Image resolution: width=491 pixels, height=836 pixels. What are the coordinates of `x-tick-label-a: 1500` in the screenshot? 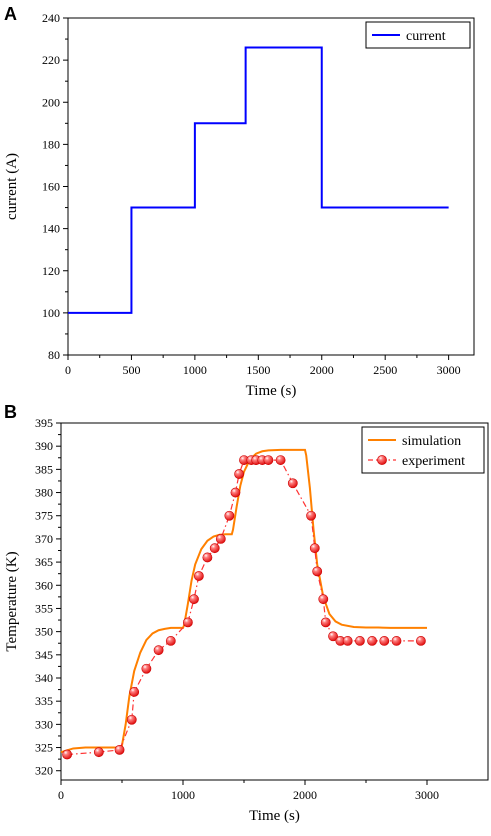 It's located at (258, 370).